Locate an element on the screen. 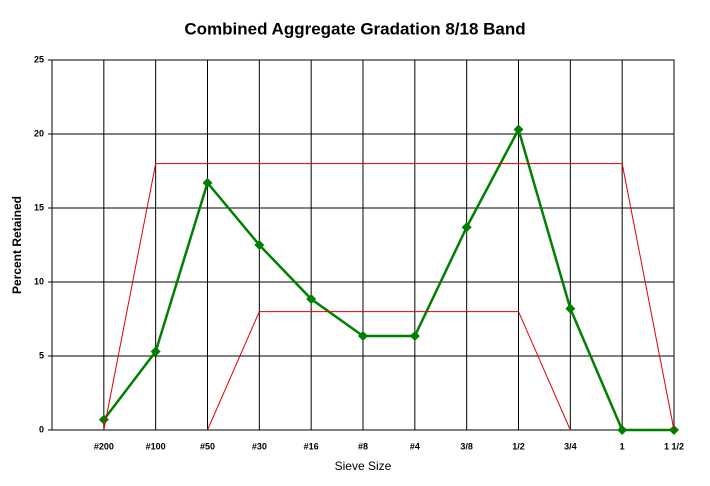 The image size is (710, 486). x-tick-label: #4 is located at coordinates (415, 446).